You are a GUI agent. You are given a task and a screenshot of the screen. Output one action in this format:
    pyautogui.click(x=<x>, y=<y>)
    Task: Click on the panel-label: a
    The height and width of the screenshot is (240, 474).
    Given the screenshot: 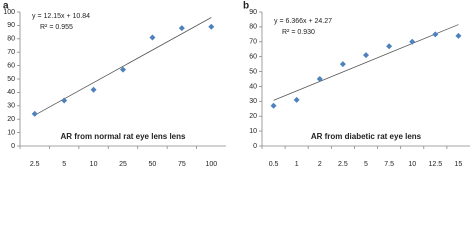 What is the action you would take?
    pyautogui.click(x=6, y=6)
    